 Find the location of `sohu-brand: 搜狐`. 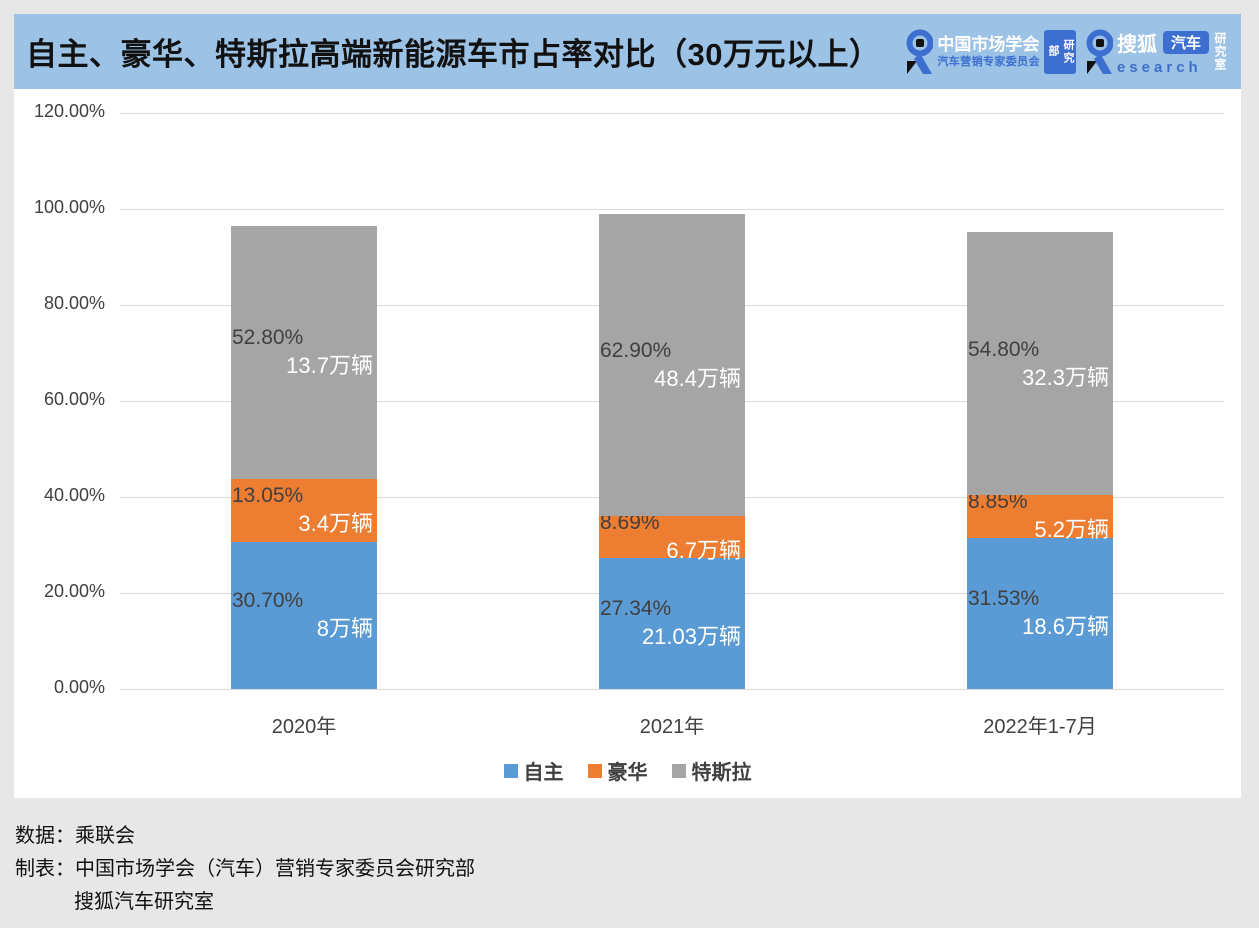

sohu-brand: 搜狐 is located at coordinates (1136, 44).